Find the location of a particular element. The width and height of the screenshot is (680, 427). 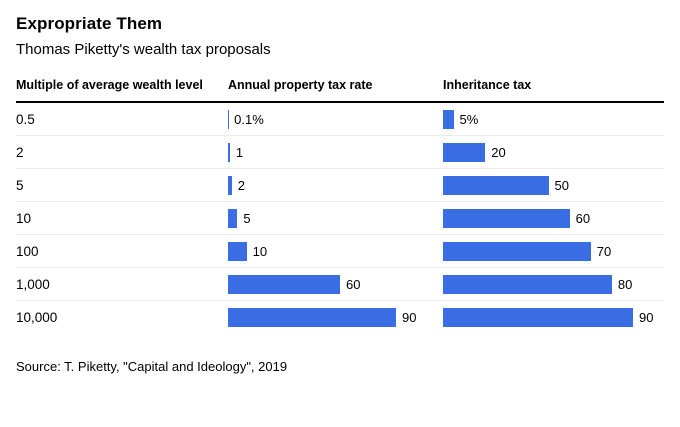

row-label: 1,000 is located at coordinates (33, 284).